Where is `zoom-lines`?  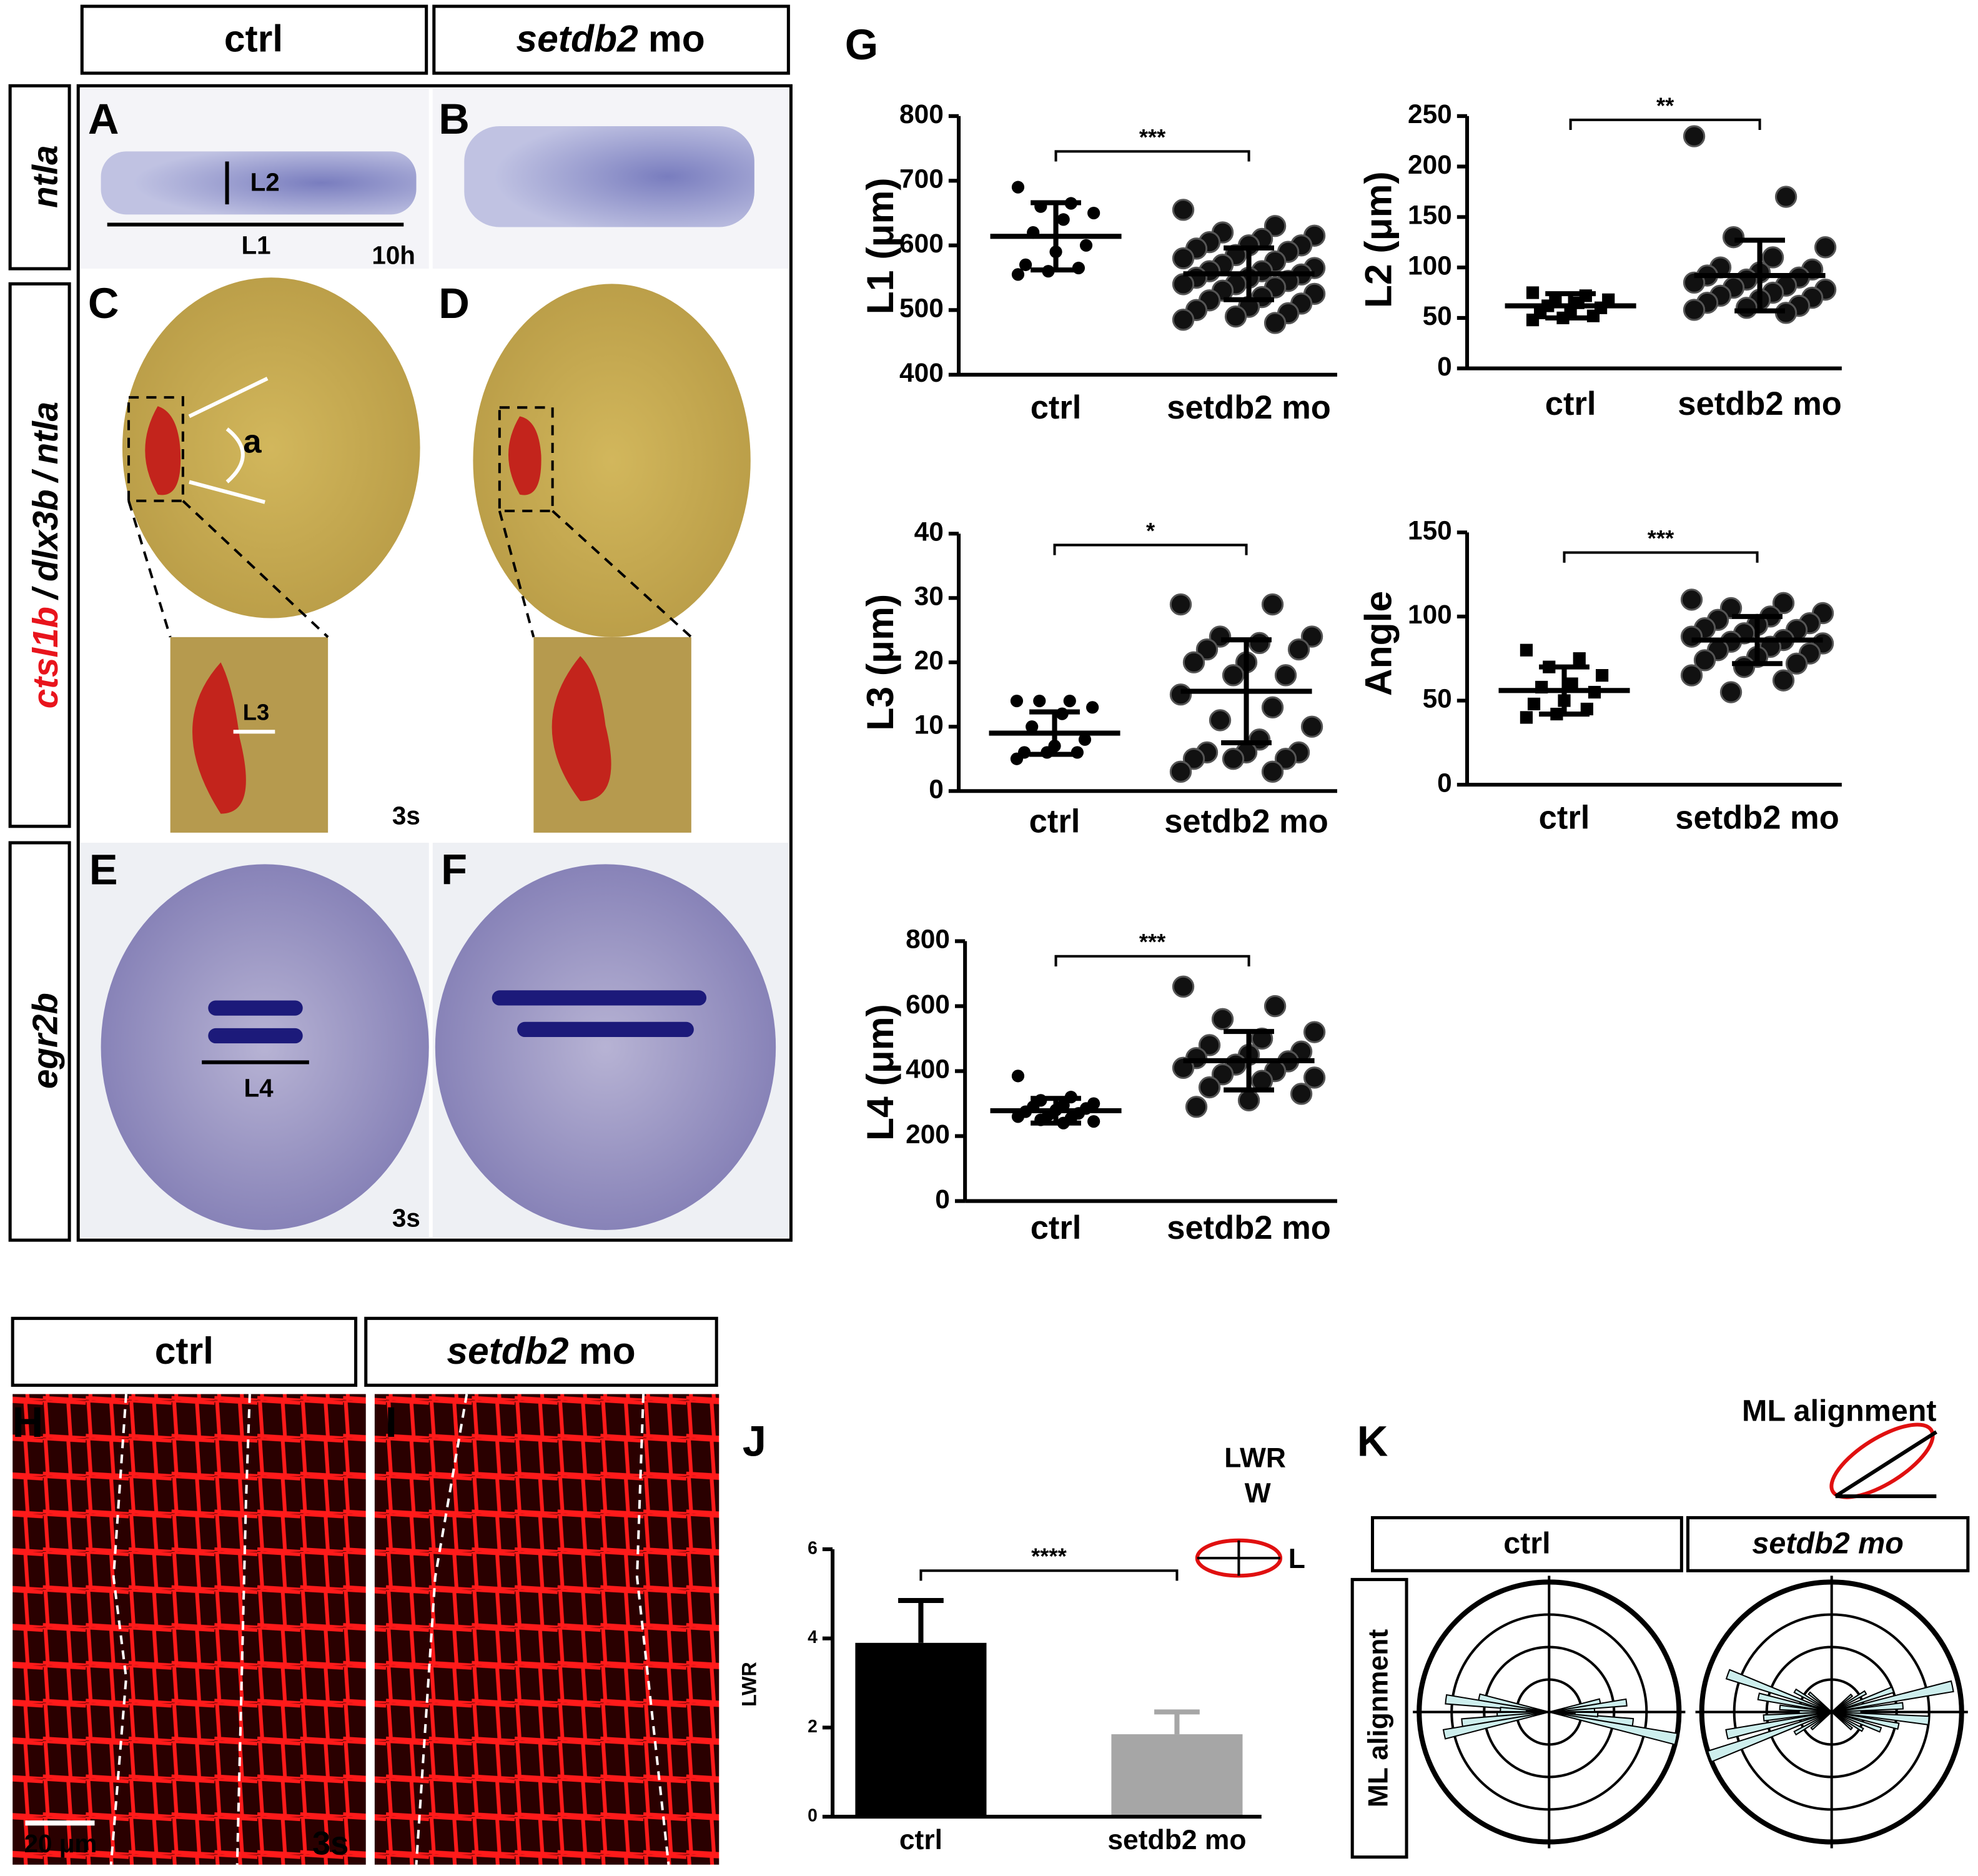 zoom-lines is located at coordinates (410, 517).